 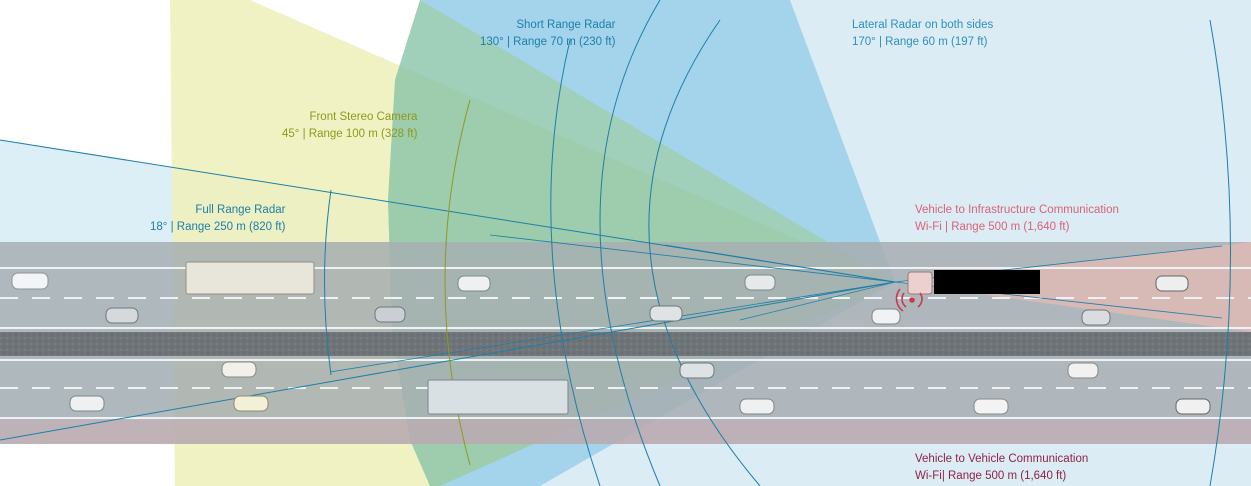 What do you see at coordinates (328, 282) in the screenshot?
I see `full-range-radar-angle-arc` at bounding box center [328, 282].